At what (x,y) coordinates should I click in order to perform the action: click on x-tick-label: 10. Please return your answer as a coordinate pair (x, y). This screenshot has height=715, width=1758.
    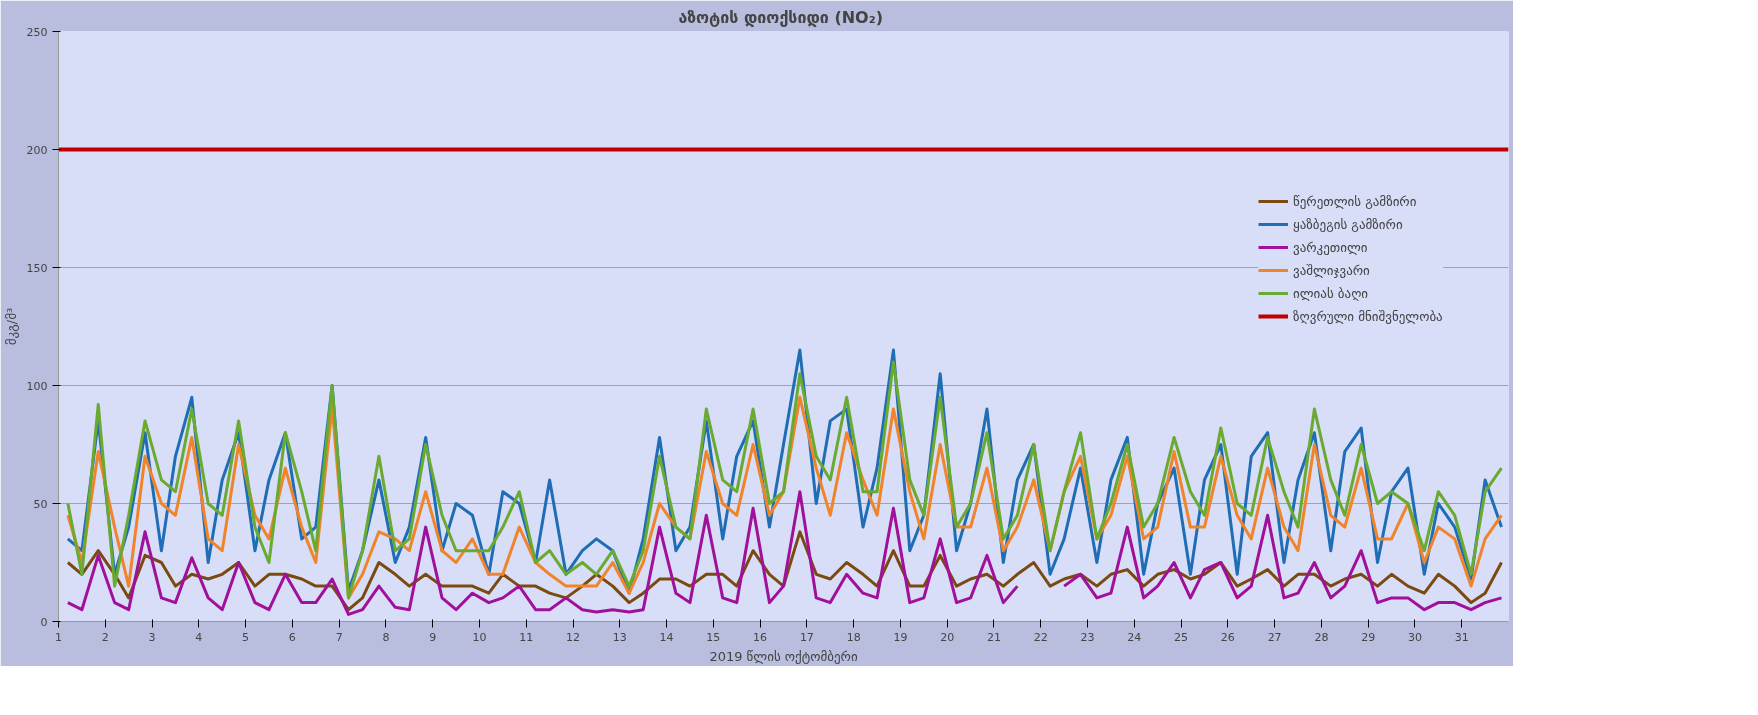
    Looking at the image, I should click on (479, 637).